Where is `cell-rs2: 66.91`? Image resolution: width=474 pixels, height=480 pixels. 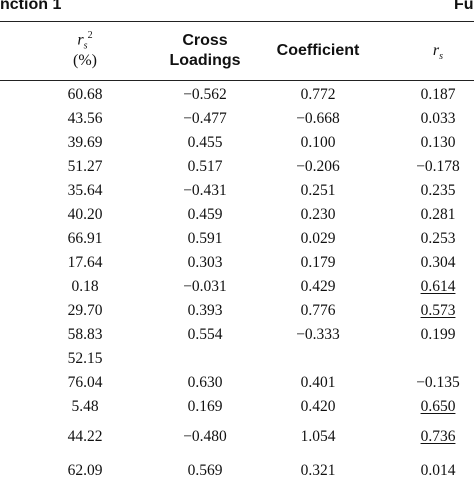
cell-rs2: 66.91 is located at coordinates (85, 238).